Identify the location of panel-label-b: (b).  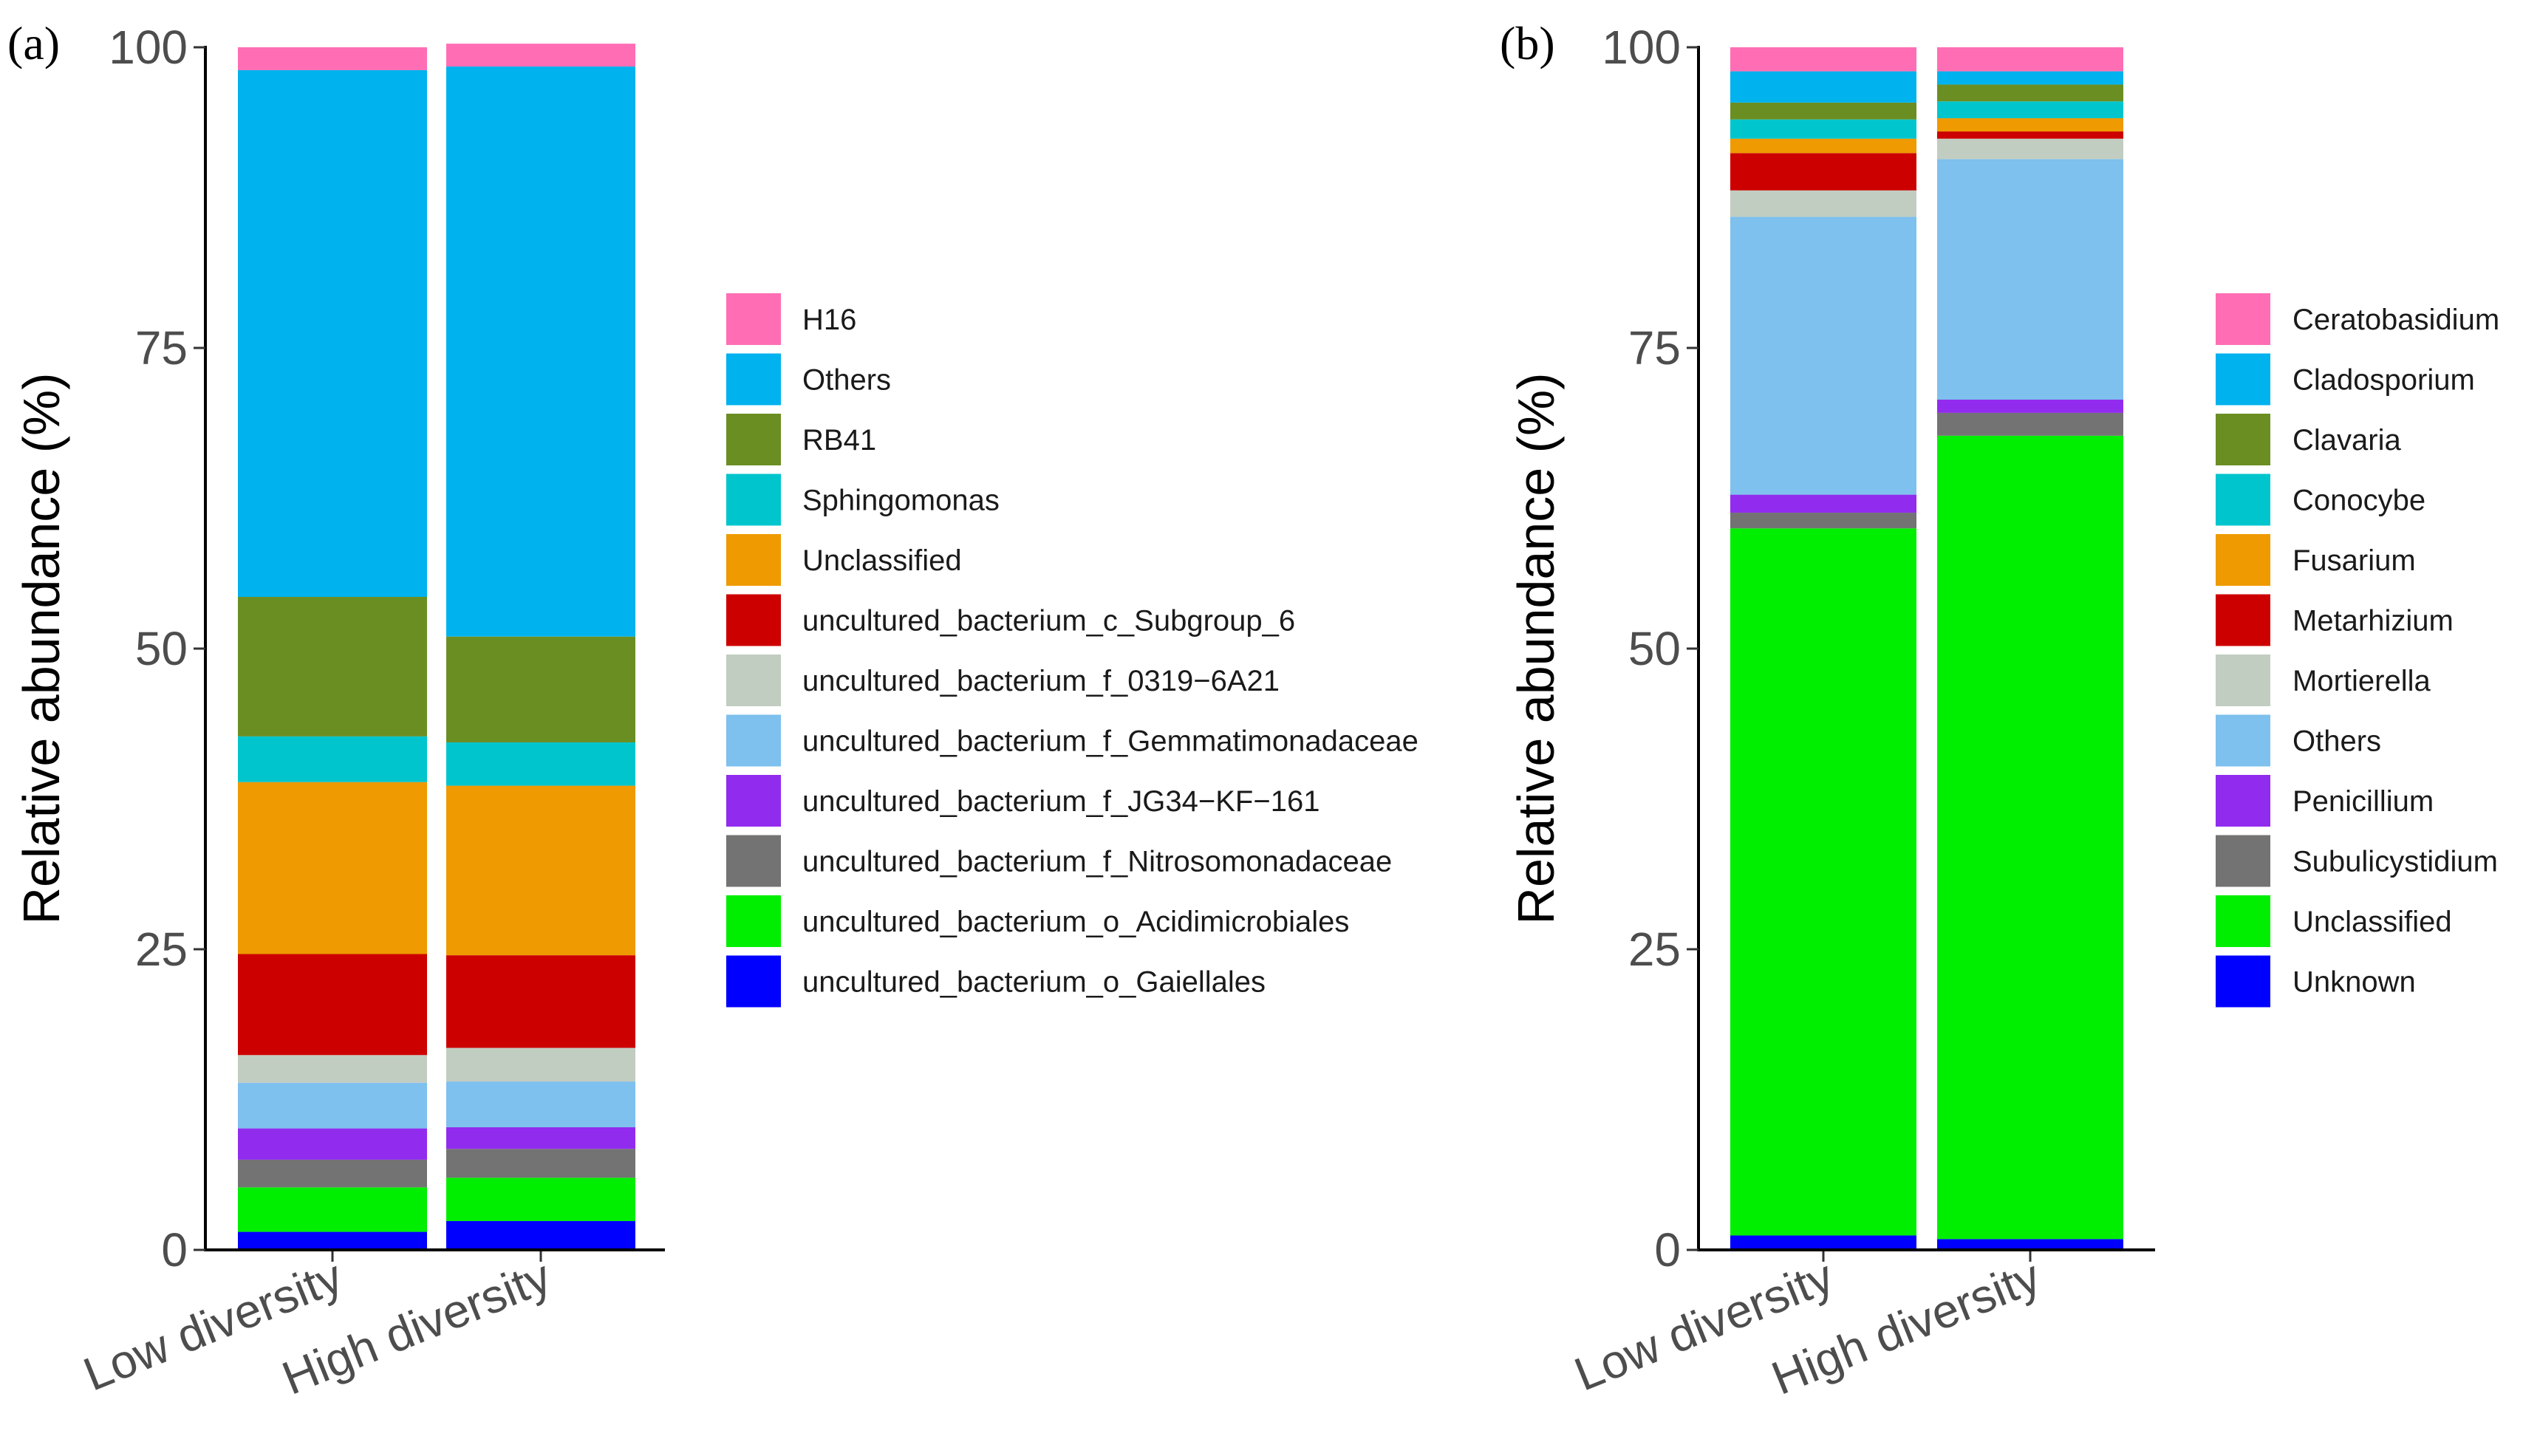
(1527, 43).